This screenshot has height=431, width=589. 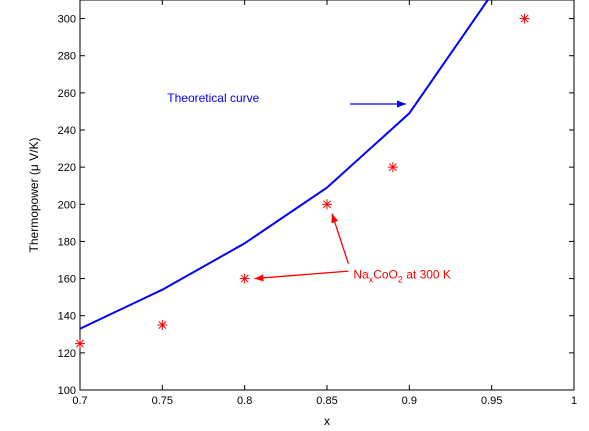 What do you see at coordinates (67, 168) in the screenshot?
I see `y-tick-label: 220` at bounding box center [67, 168].